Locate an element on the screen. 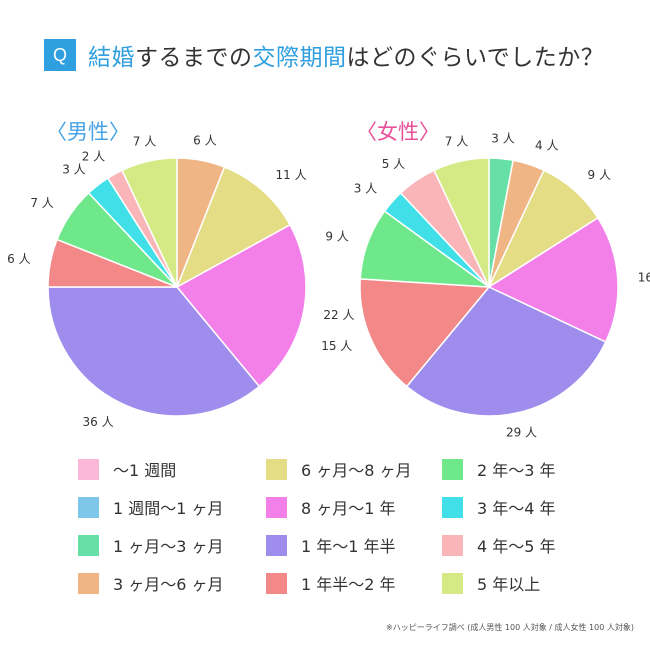 This screenshot has height=645, width=650. legend-label: 5 年以上 is located at coordinates (509, 584).